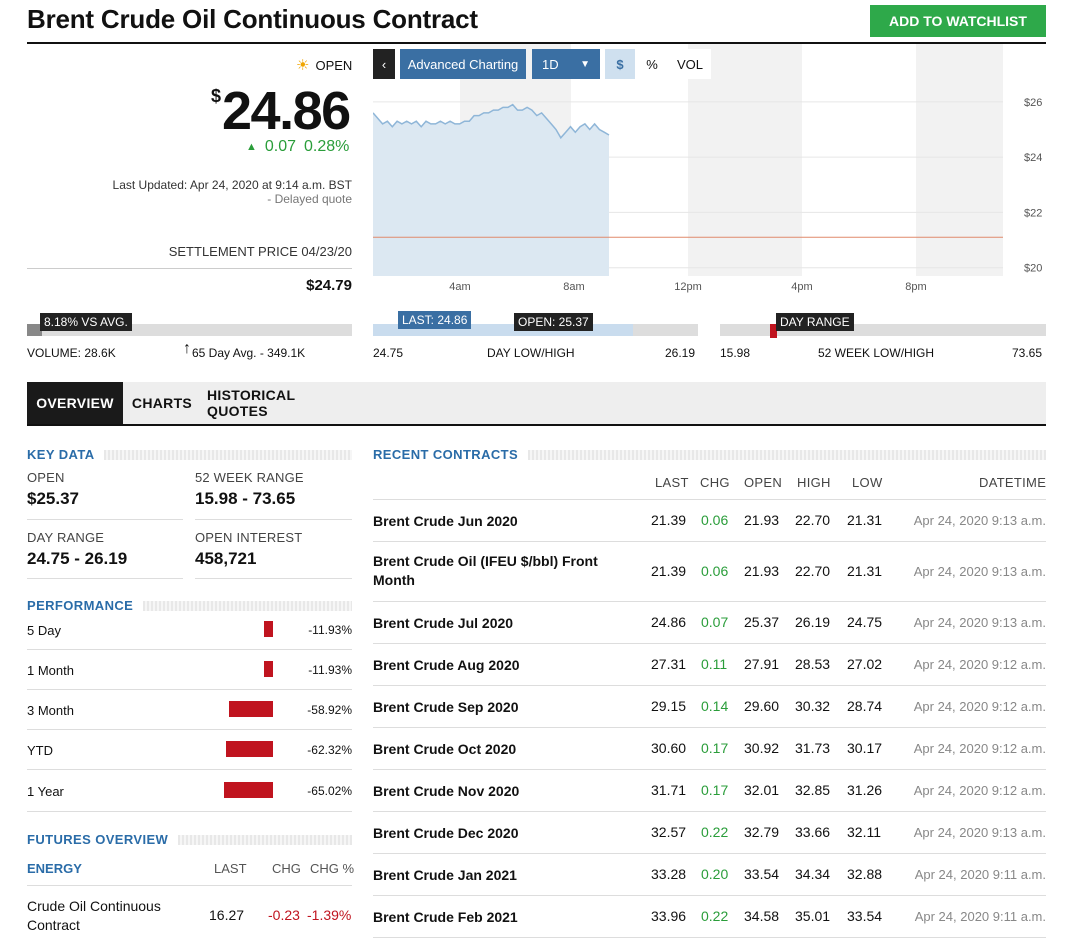 This screenshot has width=1065, height=946. What do you see at coordinates (459, 287) in the screenshot?
I see `x-tick-label: 4am` at bounding box center [459, 287].